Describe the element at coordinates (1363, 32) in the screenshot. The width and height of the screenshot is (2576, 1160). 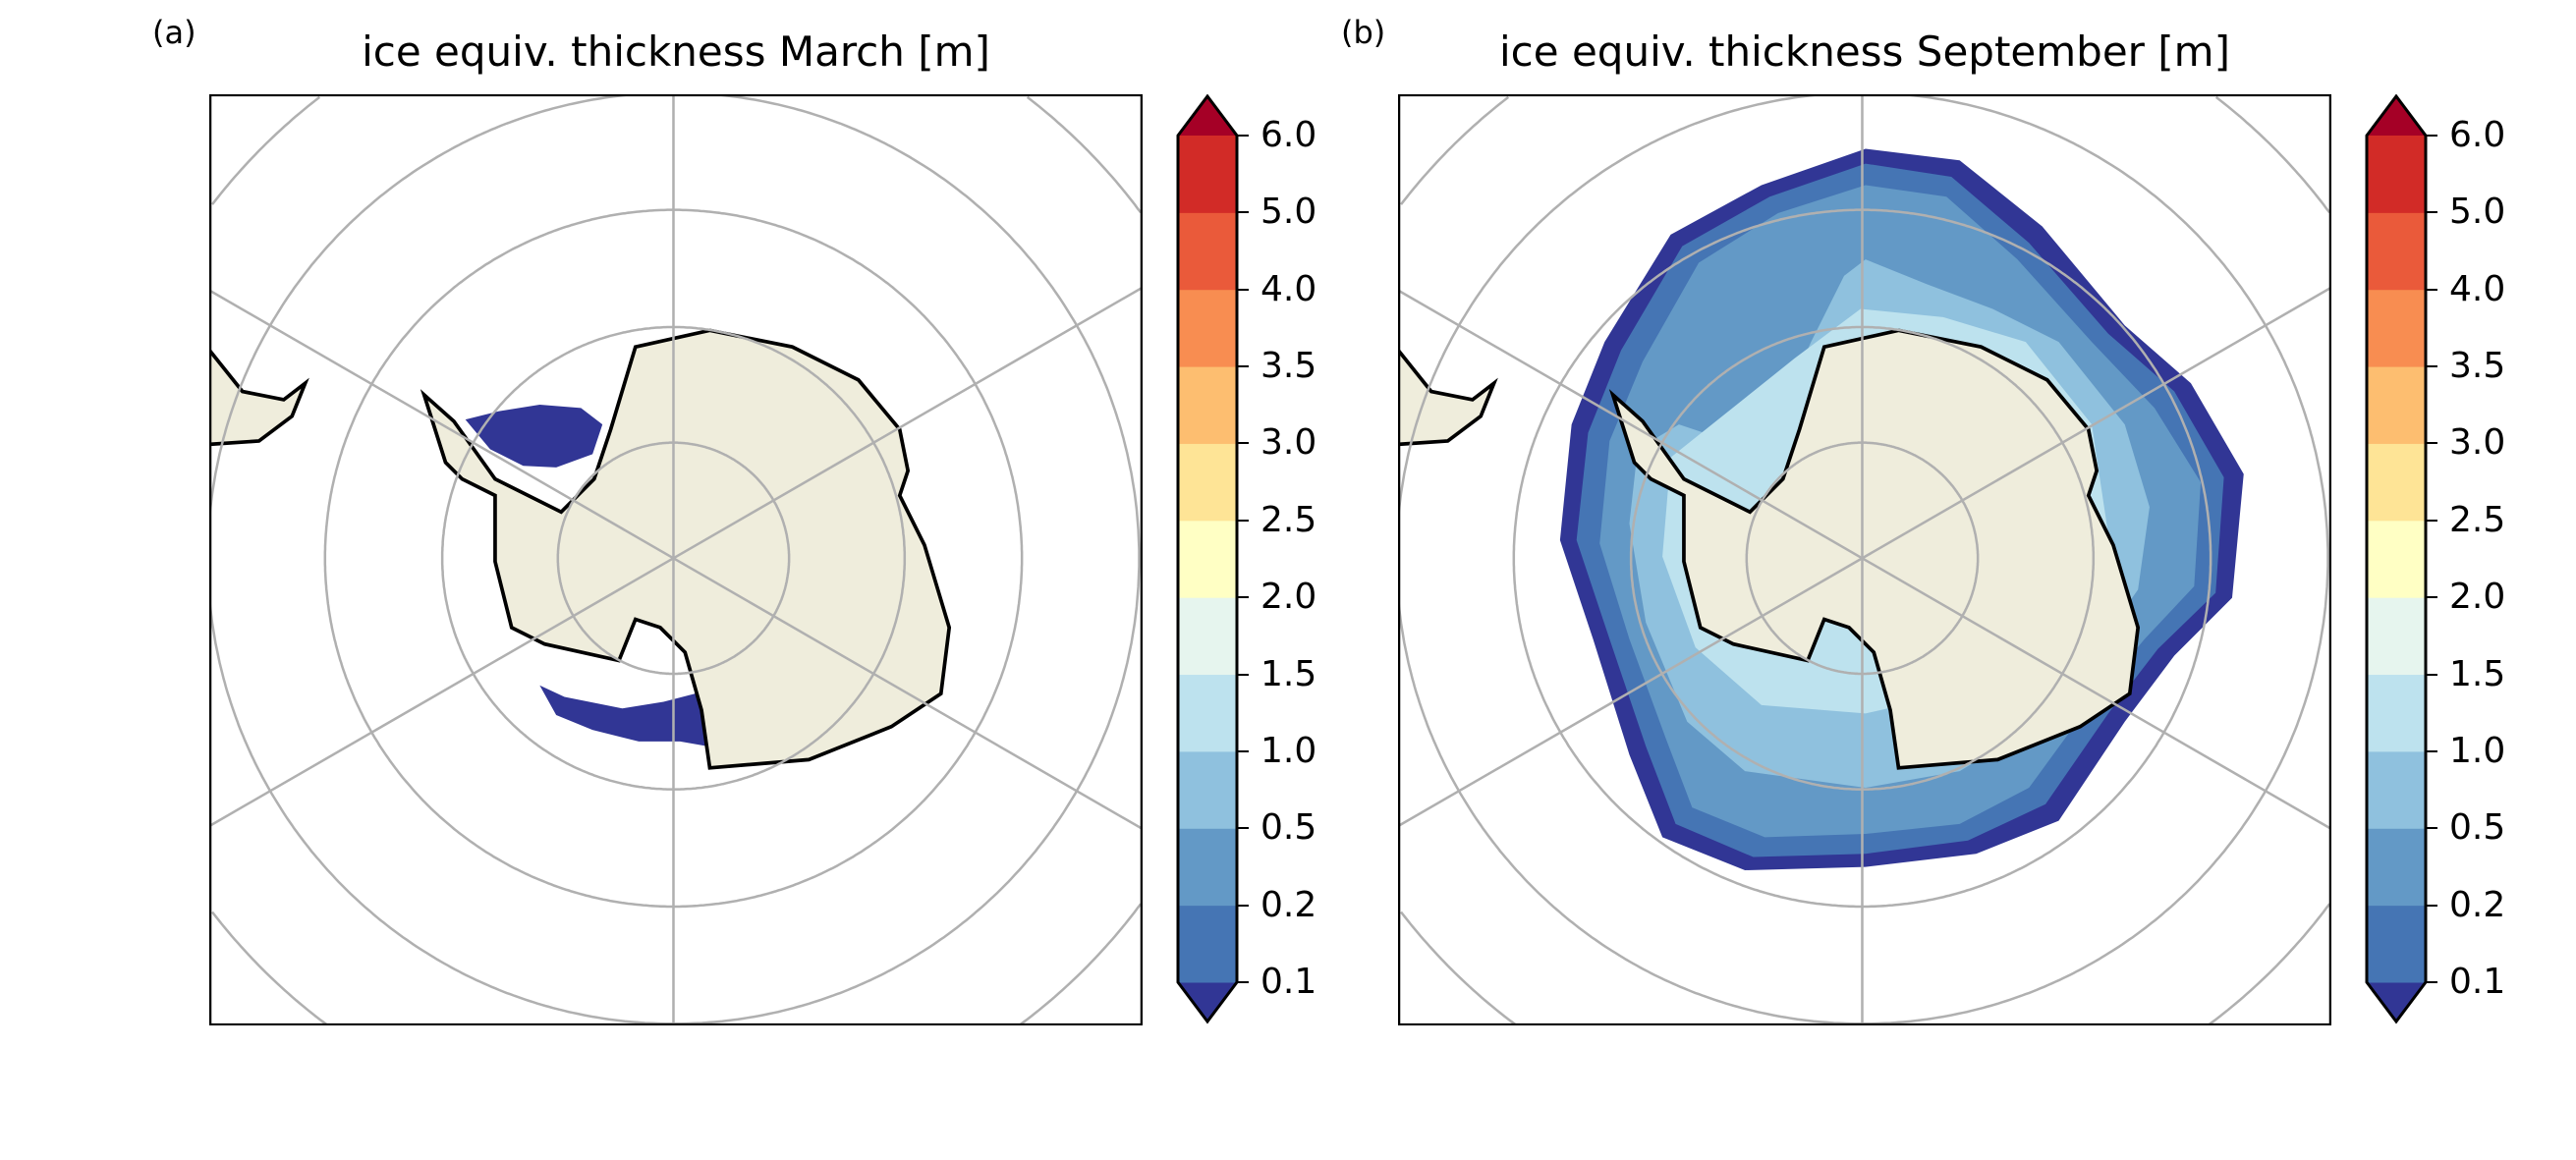
I see `panel-label-b: (b)` at that location.